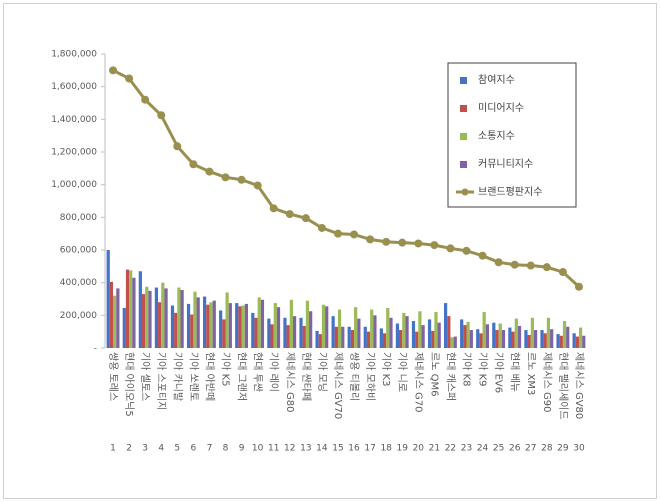 This screenshot has width=660, height=502. What do you see at coordinates (242, 376) in the screenshot?
I see `x-tick-label: 현대 그랜저` at bounding box center [242, 376].